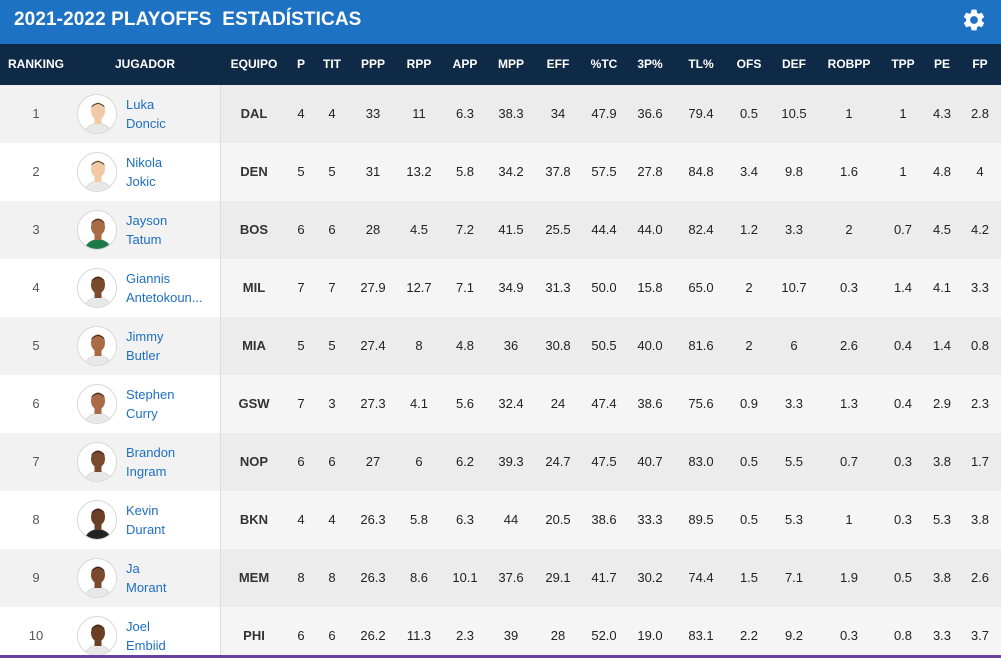  What do you see at coordinates (903, 287) in the screenshot?
I see `cell-tpp: 1.4` at bounding box center [903, 287].